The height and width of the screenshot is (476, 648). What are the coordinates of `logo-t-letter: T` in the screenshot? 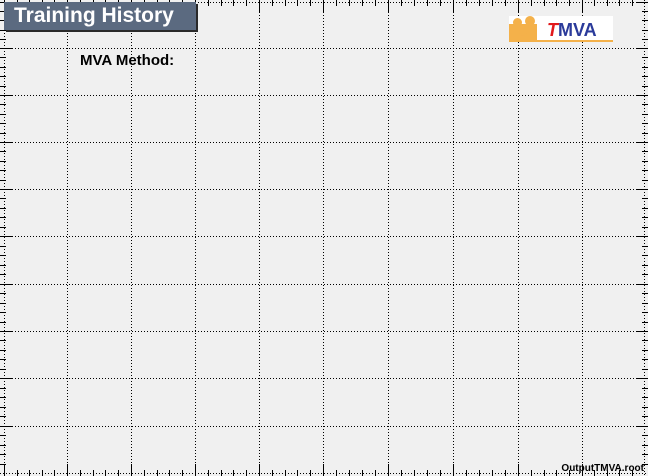 It's located at (552, 30).